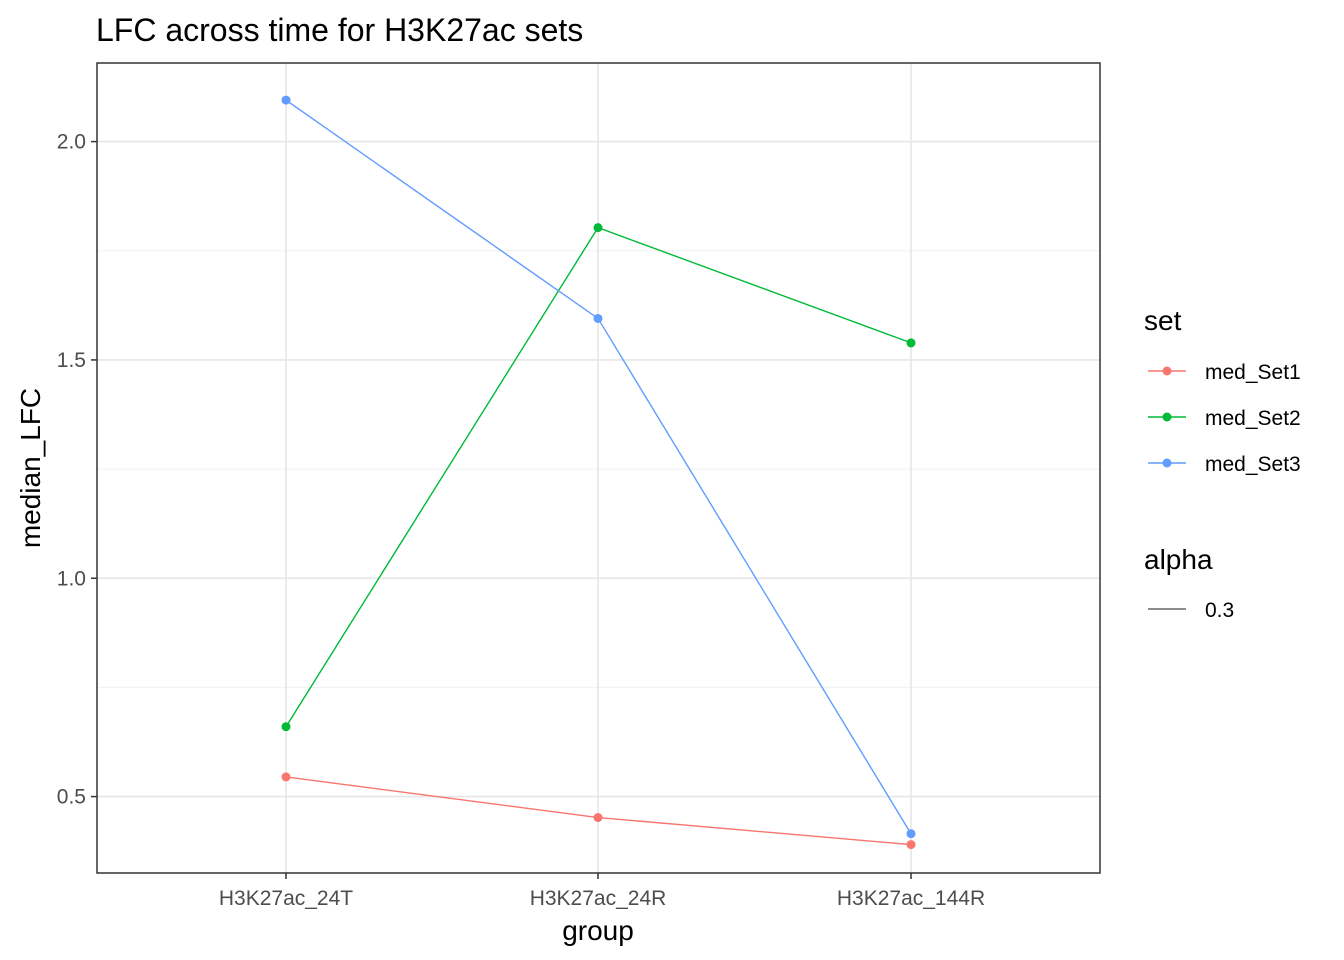 This screenshot has height=960, width=1344. I want to click on y-tick-label: 2.0, so click(71, 142).